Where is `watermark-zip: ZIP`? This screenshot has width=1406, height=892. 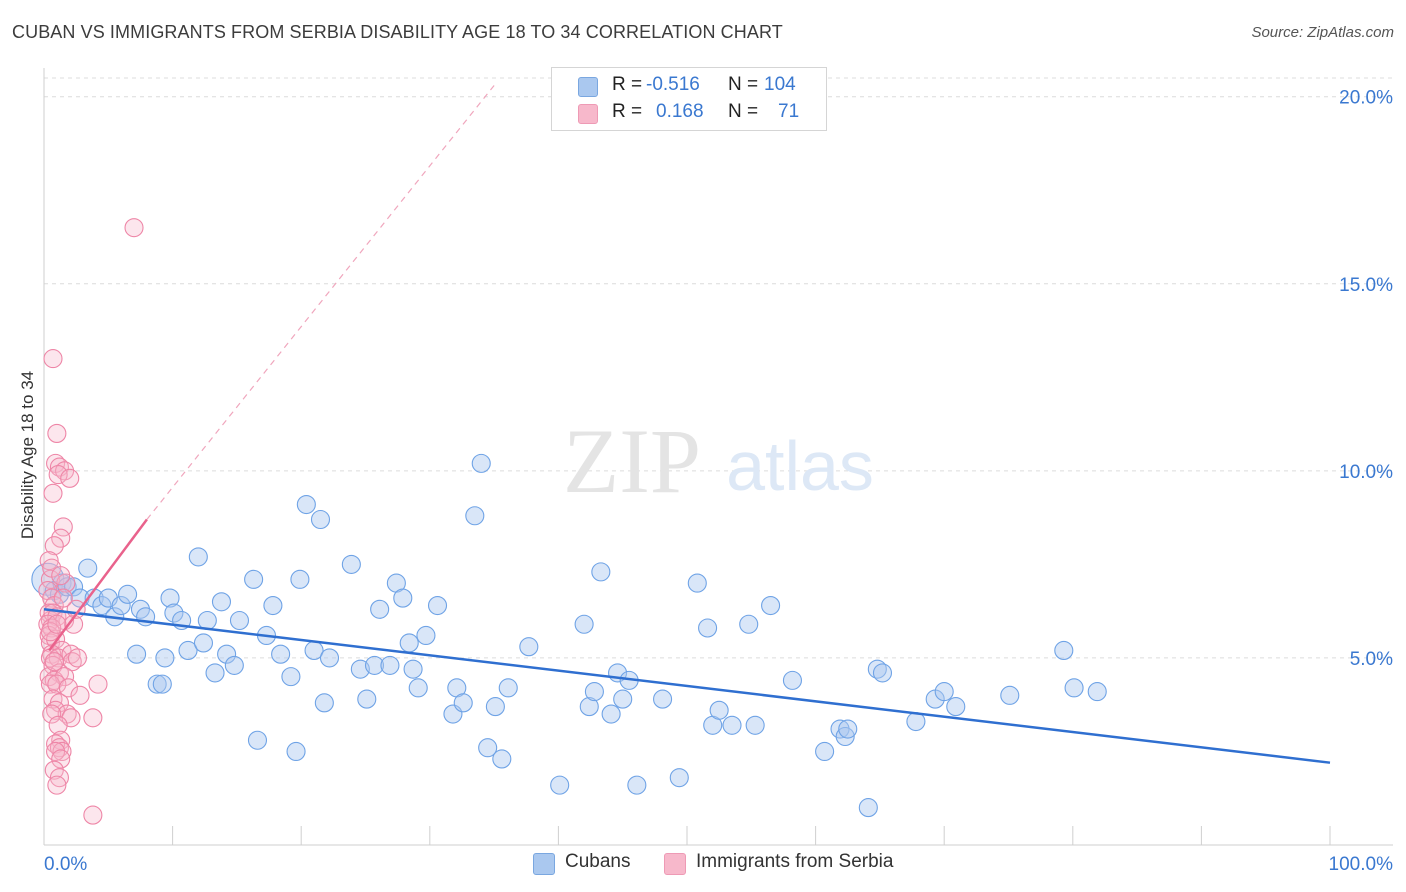 watermark-zip: ZIP is located at coordinates (632, 461).